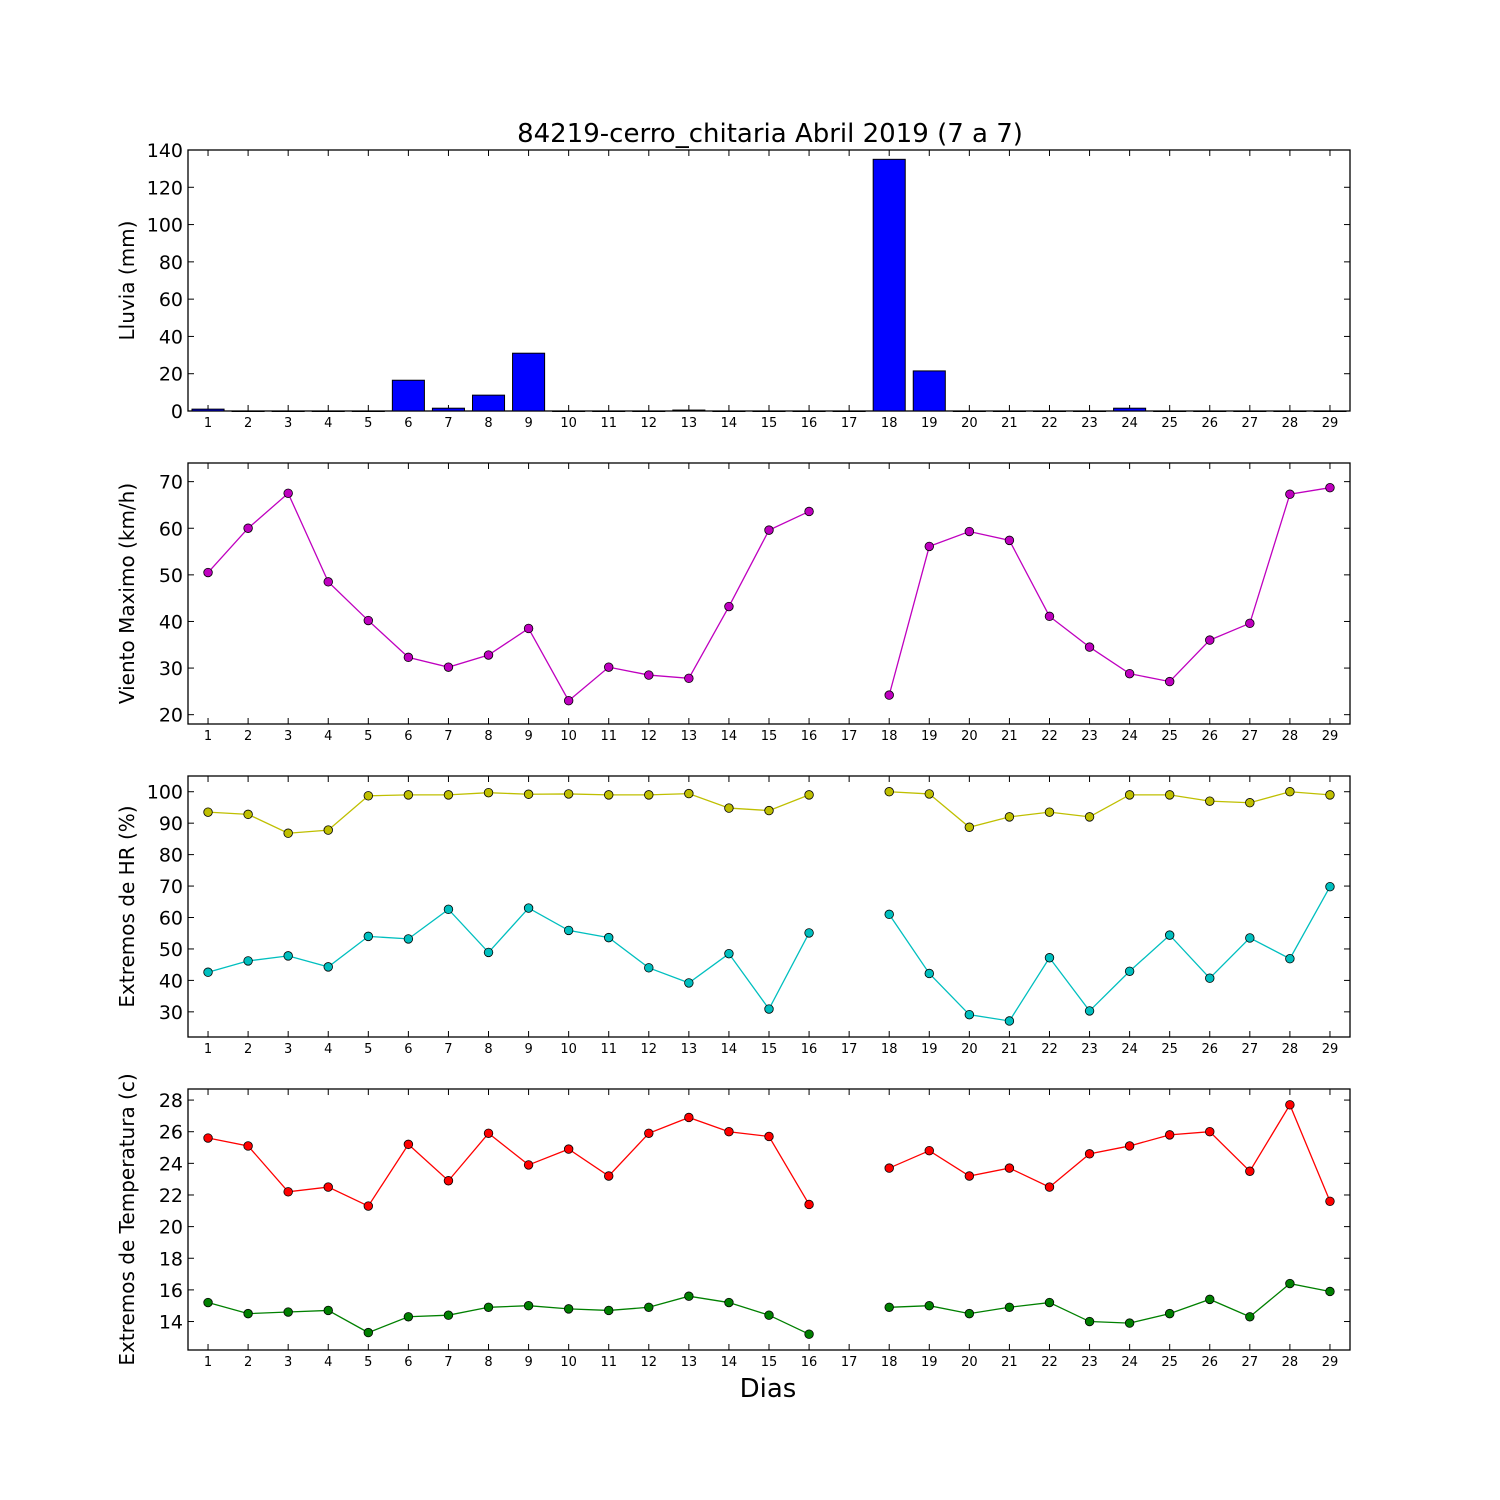 The image size is (1500, 1500). What do you see at coordinates (177, 412) in the screenshot?
I see `y-tick-label: 0` at bounding box center [177, 412].